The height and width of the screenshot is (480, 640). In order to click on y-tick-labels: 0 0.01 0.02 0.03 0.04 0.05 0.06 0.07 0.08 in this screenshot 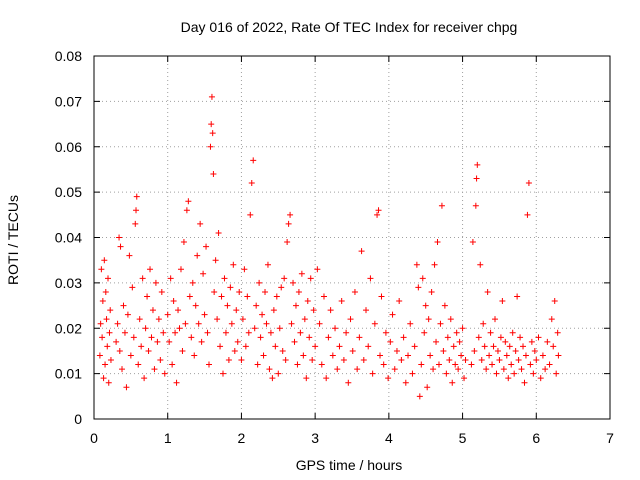, I will do `click(68, 237)`.